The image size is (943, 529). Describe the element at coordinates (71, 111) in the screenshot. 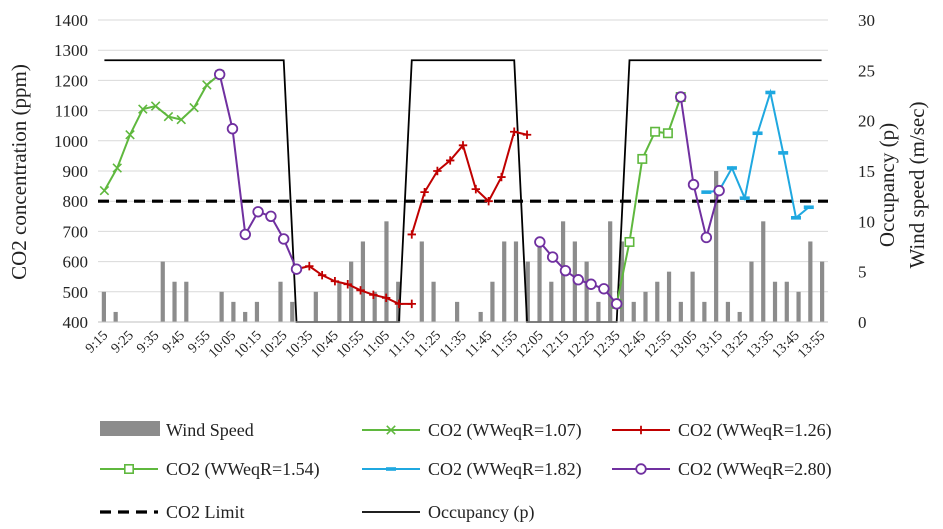

I see `y-tick-left: 1100` at that location.